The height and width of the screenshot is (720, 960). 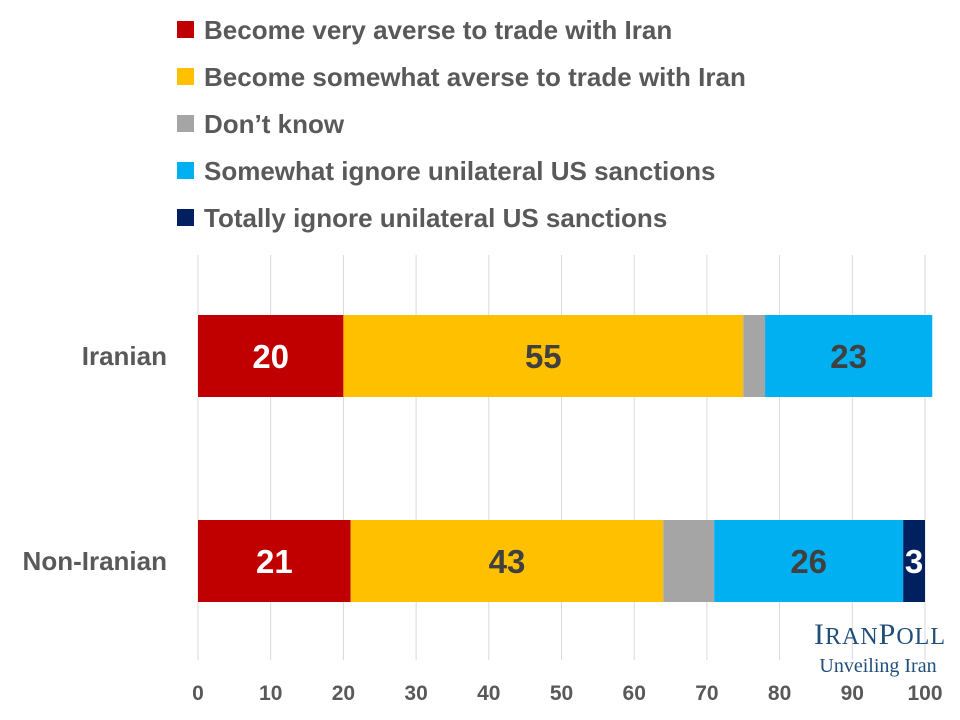 I want to click on data-label-1-3: 26, so click(x=808, y=561).